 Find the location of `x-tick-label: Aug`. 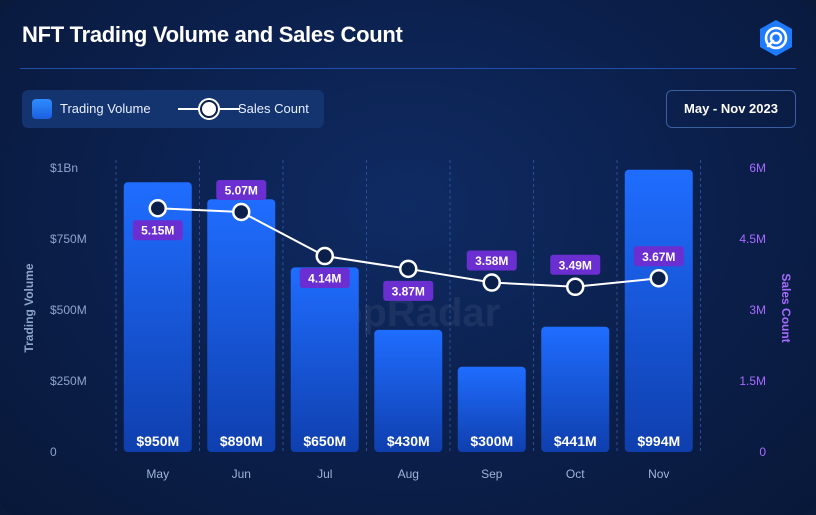

x-tick-label: Aug is located at coordinates (408, 474).